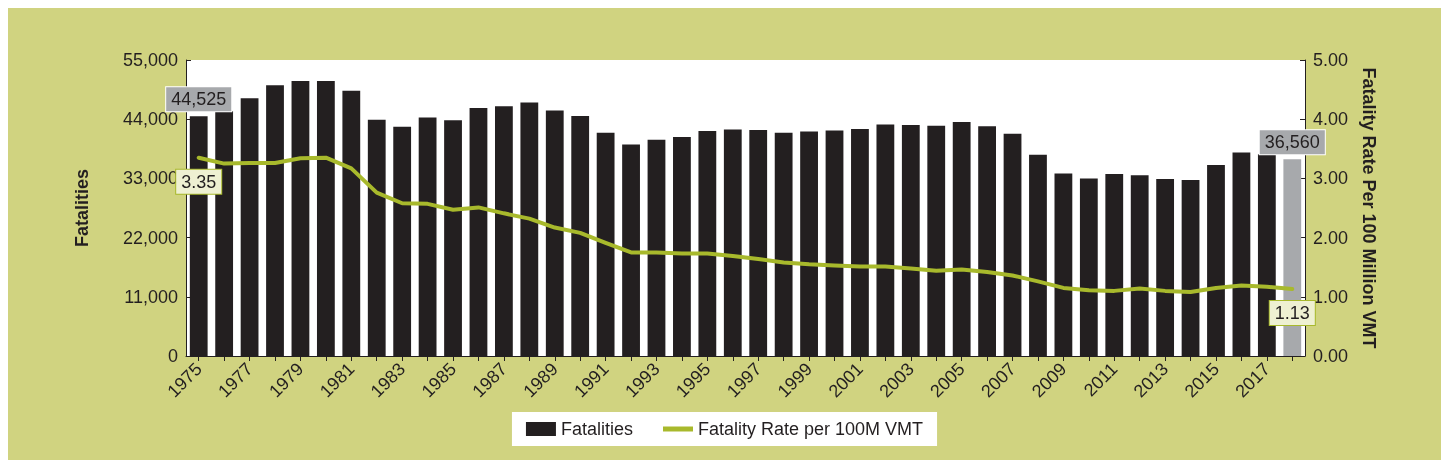  What do you see at coordinates (1331, 356) in the screenshot?
I see `y2-tick-label: 0.00` at bounding box center [1331, 356].